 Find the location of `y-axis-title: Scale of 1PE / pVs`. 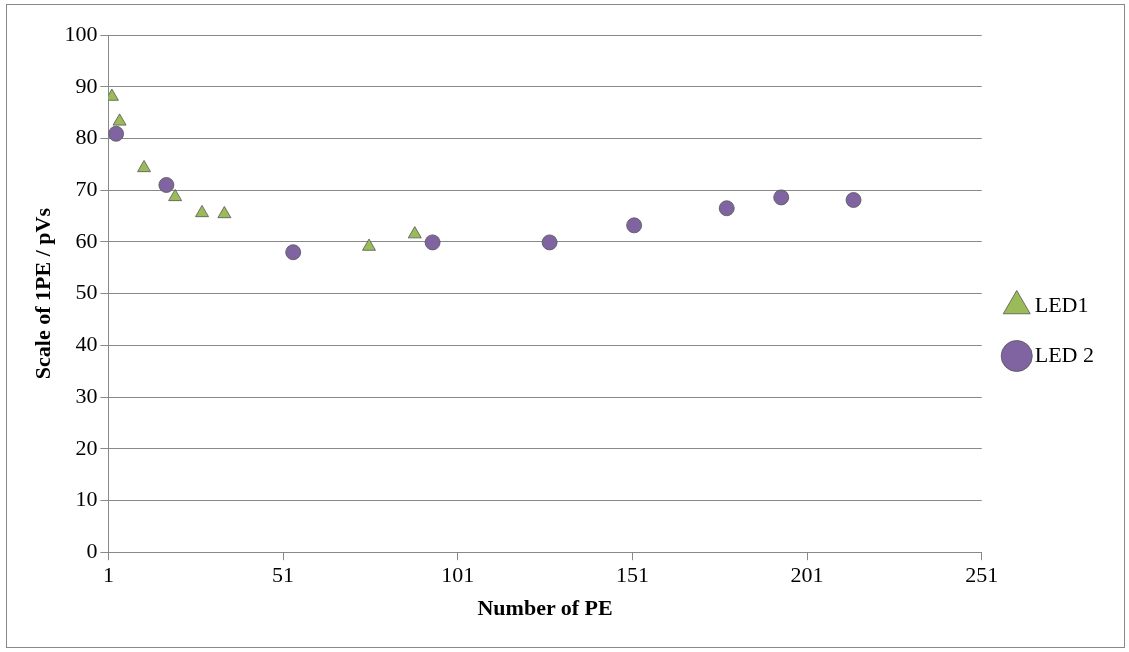

y-axis-title: Scale of 1PE / pVs is located at coordinates (42, 293).